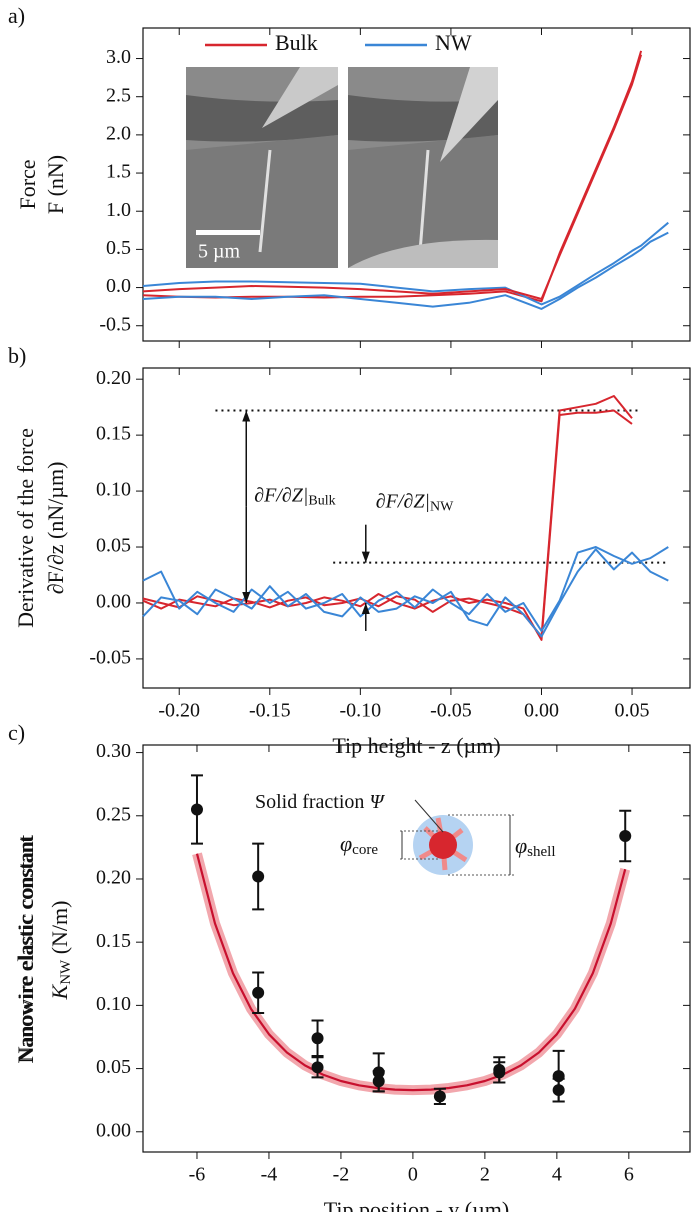 The height and width of the screenshot is (1212, 691). What do you see at coordinates (118, 133) in the screenshot?
I see `y-tick-label: 2.0` at bounding box center [118, 133].